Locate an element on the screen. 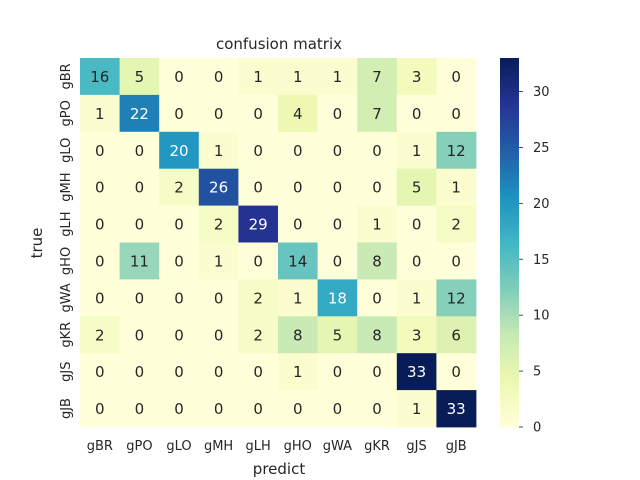 The height and width of the screenshot is (480, 640). x-tick-label: gJB is located at coordinates (456, 446).